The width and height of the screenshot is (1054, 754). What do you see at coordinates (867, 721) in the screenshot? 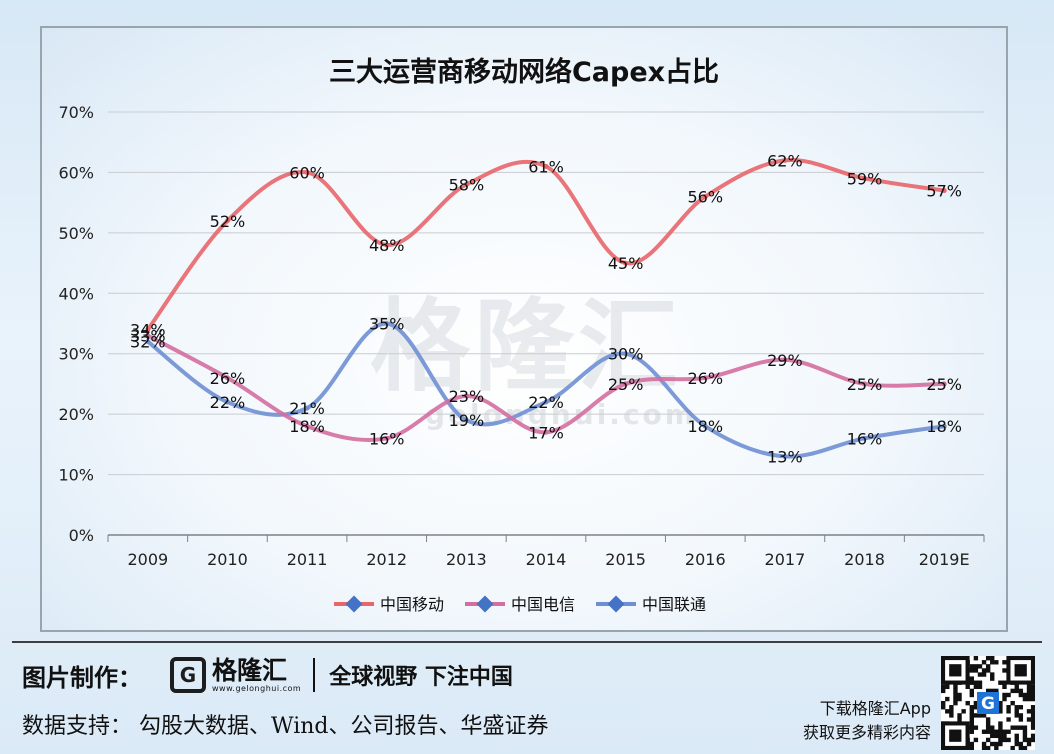
I see `app-promo: 下载格隆汇App 获取更多精彩内容` at bounding box center [867, 721].